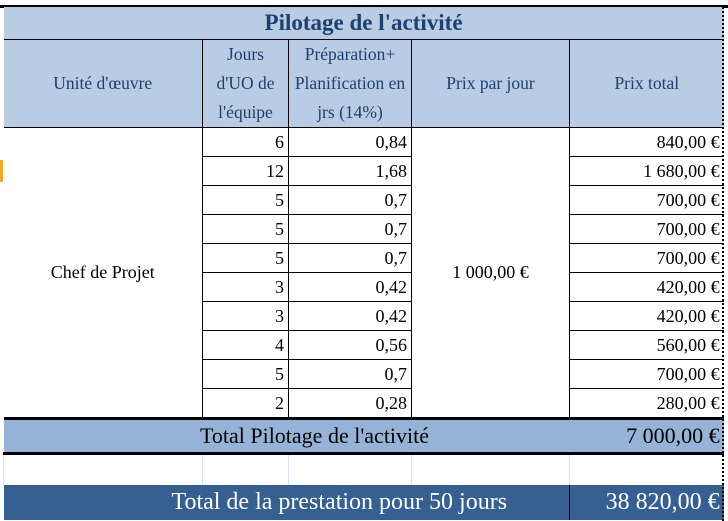 This screenshot has width=728, height=521. What do you see at coordinates (646, 171) in the screenshot?
I see `total-cell: 1 680,00 €` at bounding box center [646, 171].